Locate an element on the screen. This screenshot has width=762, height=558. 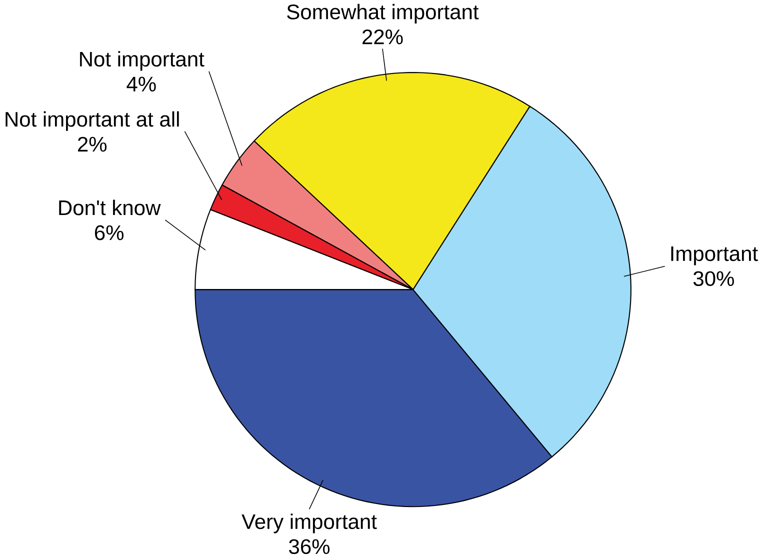
slice-label: Not important at all is located at coordinates (92, 121).